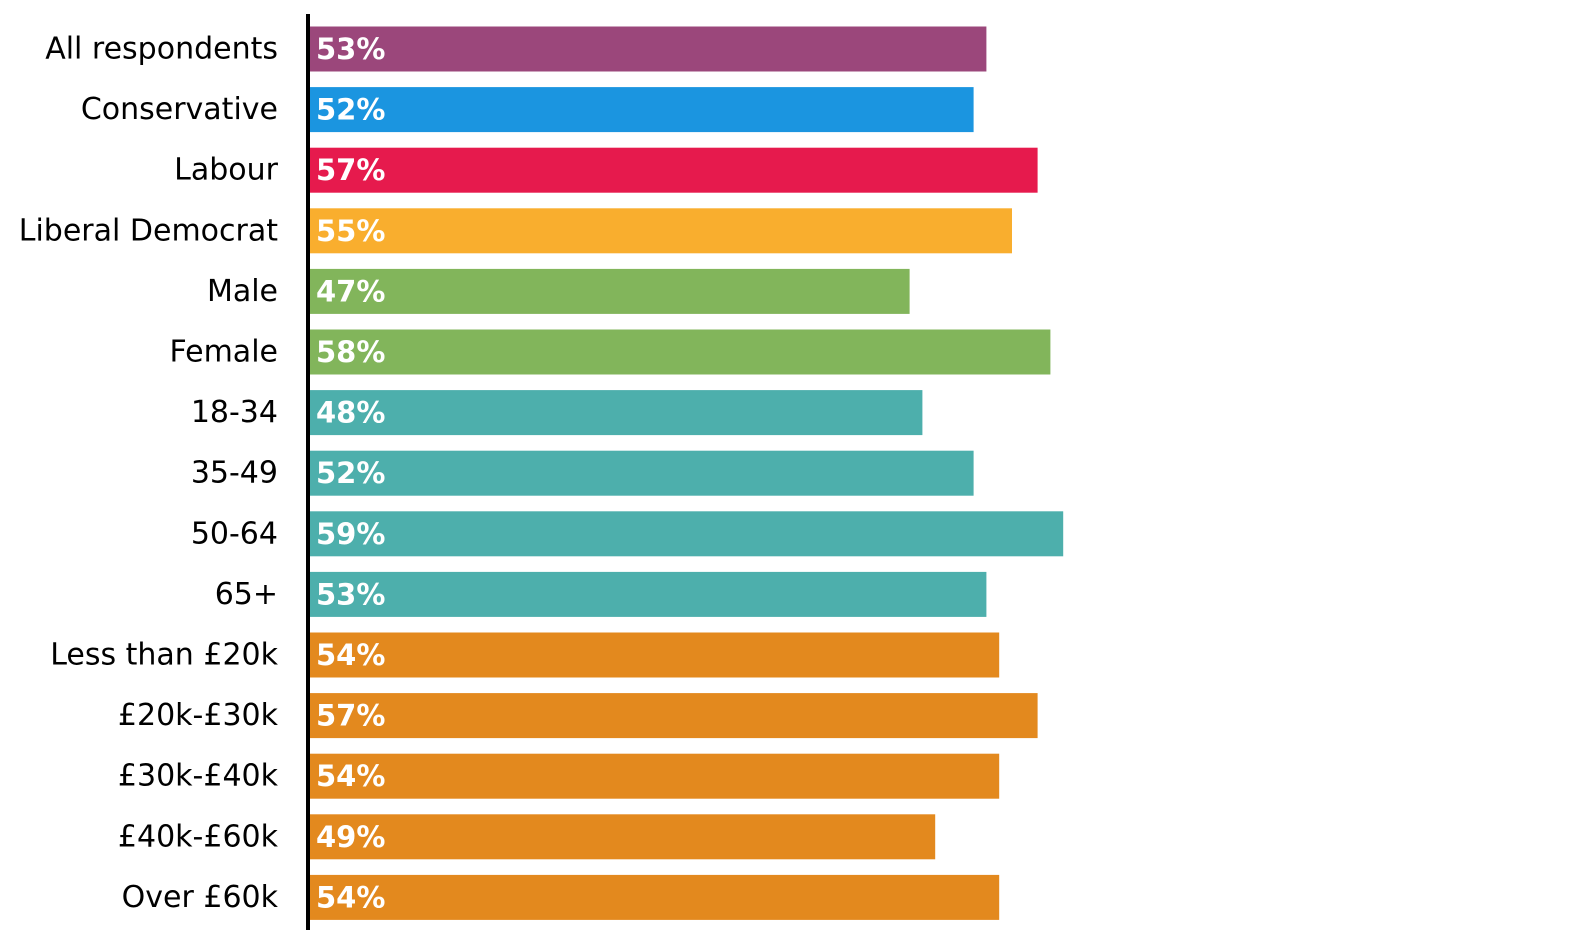  I want to click on category-label: £30k-£40k, so click(198, 776).